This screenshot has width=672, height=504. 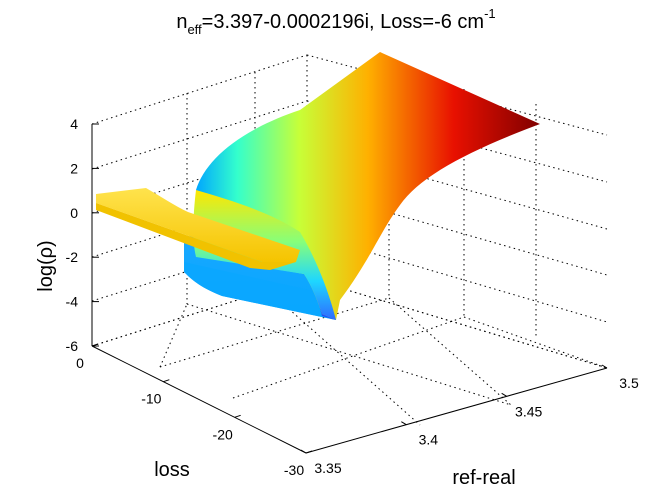 I want to click on x-axis-ticks: 3.35 3.4 3.45 3.5, so click(x=469, y=420).